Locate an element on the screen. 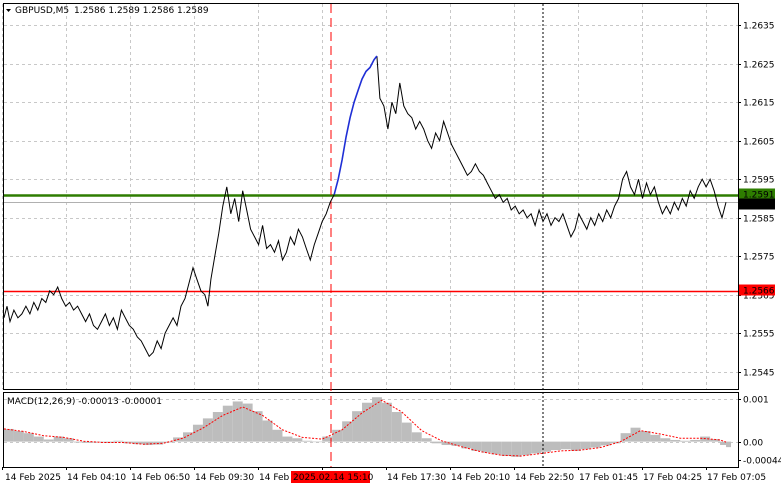 The width and height of the screenshot is (781, 489). x-tick-label: 14 Feb 2025 is located at coordinates (33, 478).